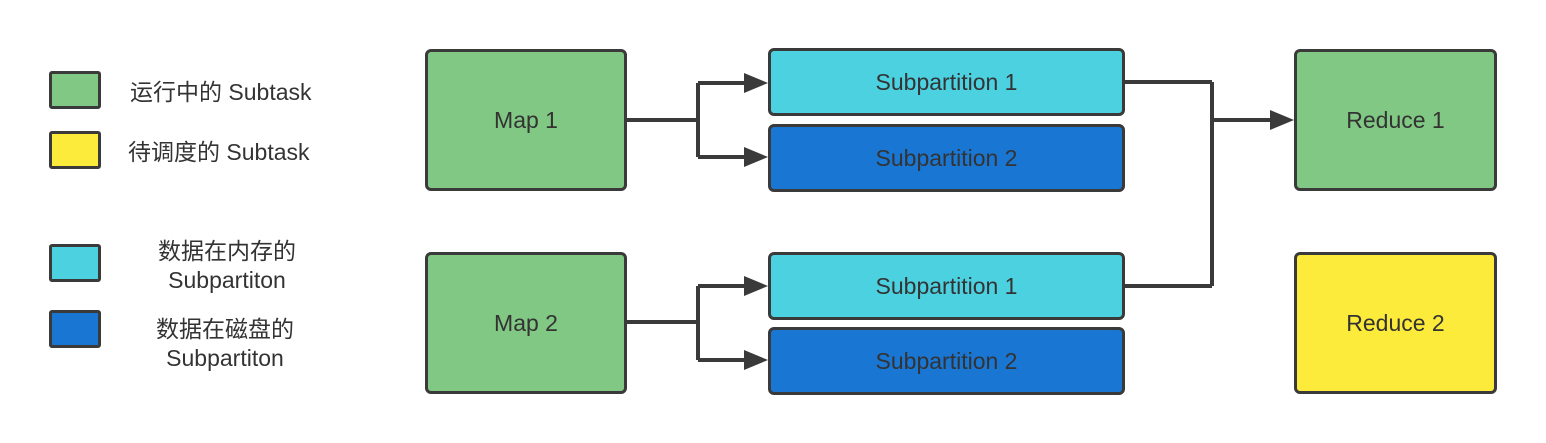 The width and height of the screenshot is (1546, 443). What do you see at coordinates (225, 344) in the screenshot?
I see `legend-label-on-disk: 数据在磁盘的 Subpartiton` at bounding box center [225, 344].